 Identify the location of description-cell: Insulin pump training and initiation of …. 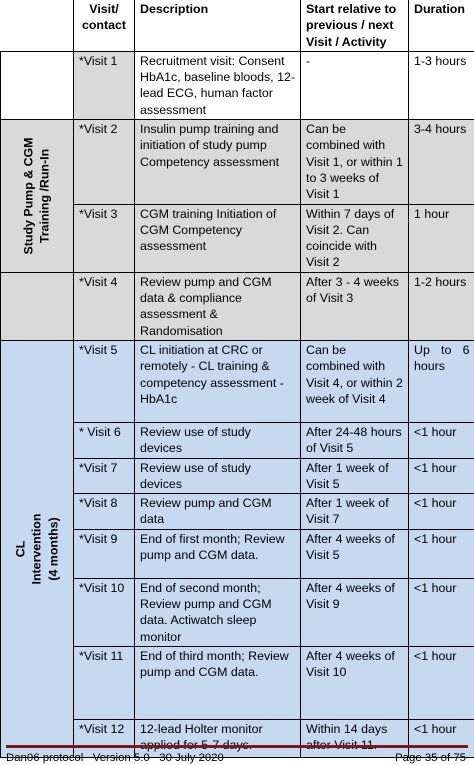
(217, 162).